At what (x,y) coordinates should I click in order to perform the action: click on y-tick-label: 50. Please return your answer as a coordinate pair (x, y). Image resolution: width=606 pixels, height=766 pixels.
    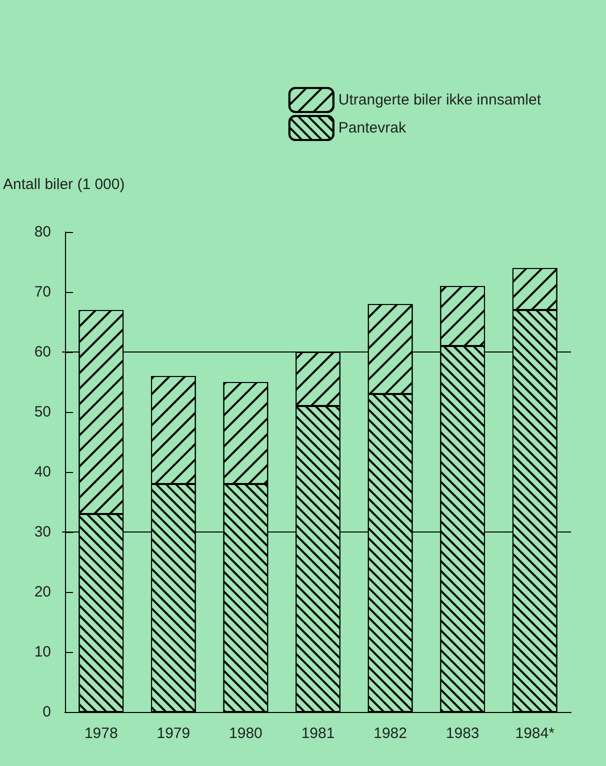
    Looking at the image, I should click on (42, 412).